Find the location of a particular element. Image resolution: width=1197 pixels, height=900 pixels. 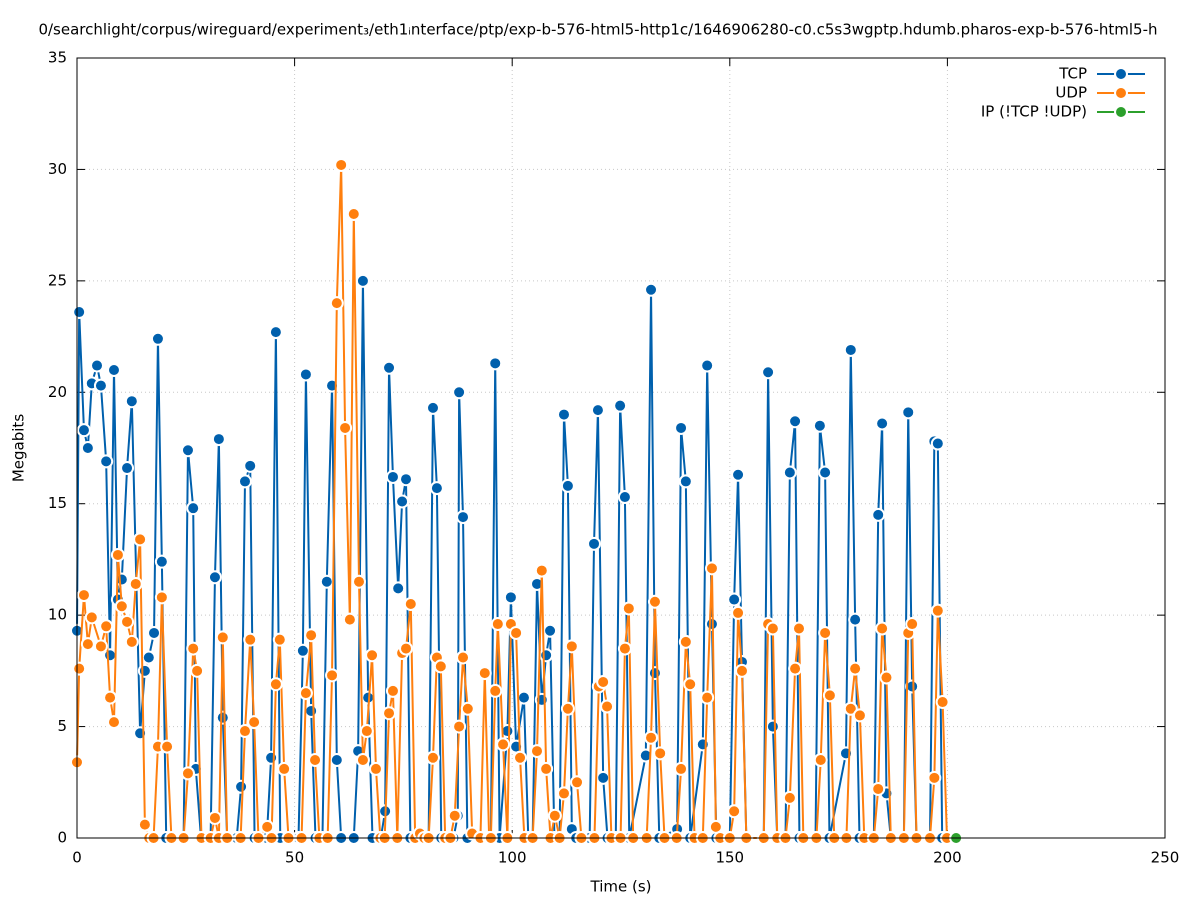

x-tick-label: 0 is located at coordinates (77, 858).